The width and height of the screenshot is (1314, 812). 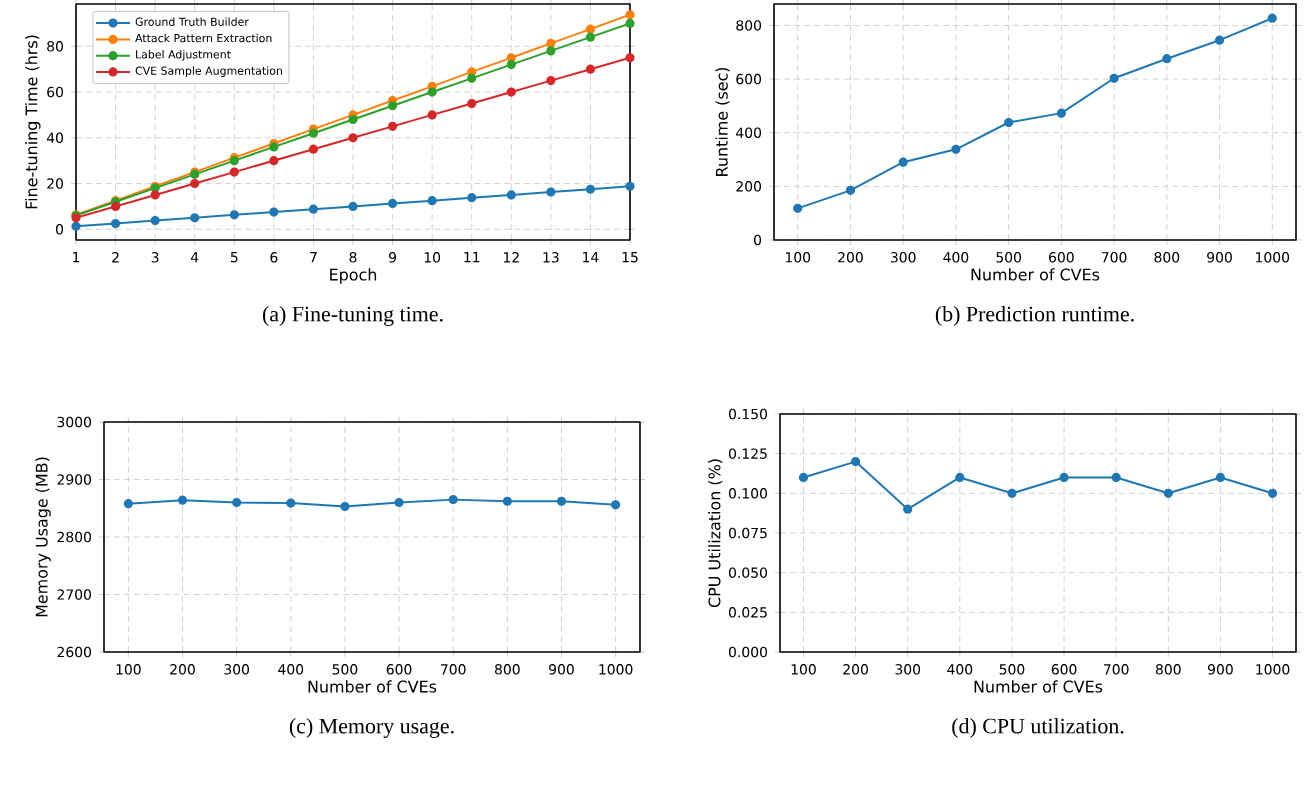 I want to click on text: (b) Prediction runtime., so click(x=1034, y=316).